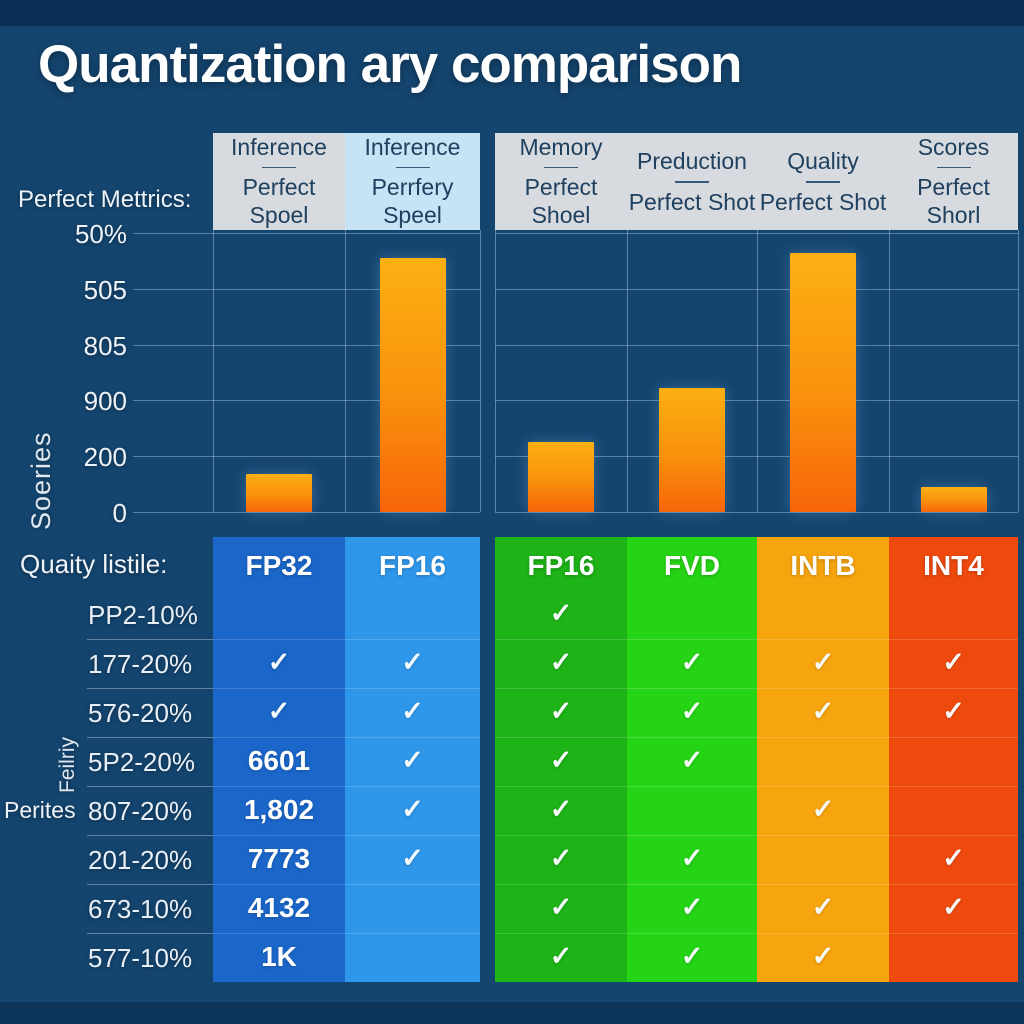  Describe the element at coordinates (105, 289) in the screenshot. I see `y-tick-label: 505` at that location.